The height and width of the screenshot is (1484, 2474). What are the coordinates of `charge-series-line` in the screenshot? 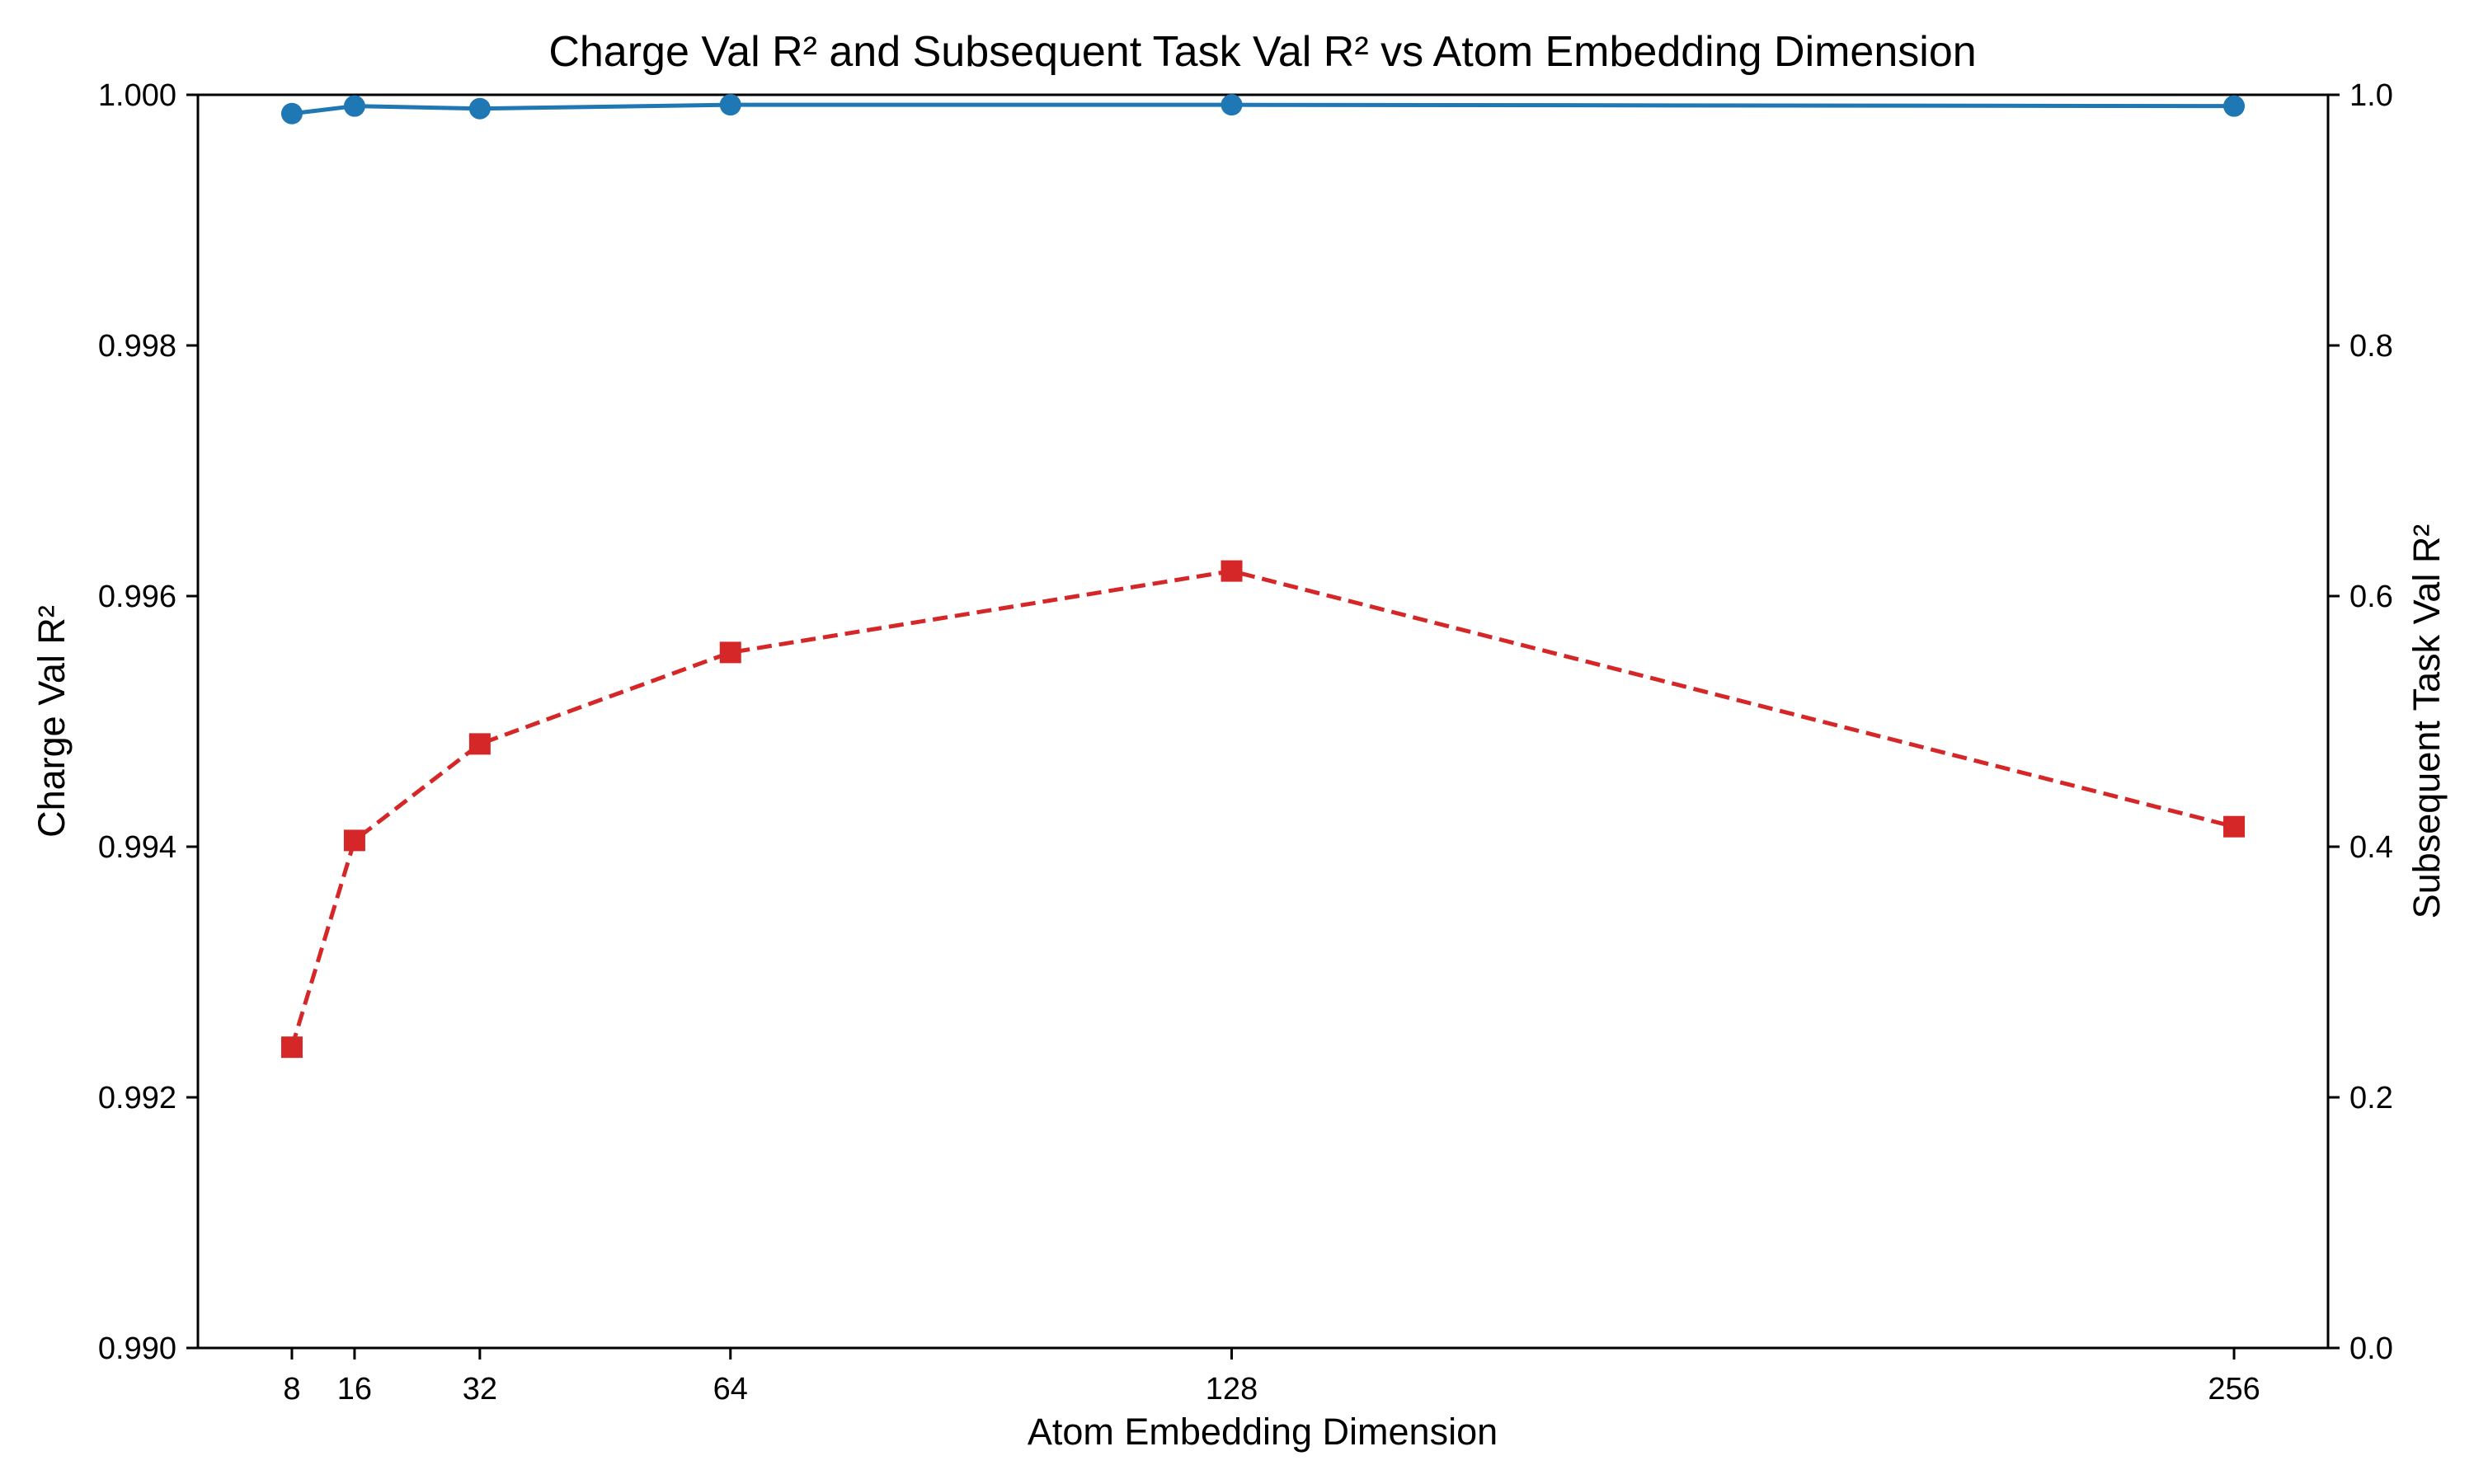 It's located at (1263, 109).